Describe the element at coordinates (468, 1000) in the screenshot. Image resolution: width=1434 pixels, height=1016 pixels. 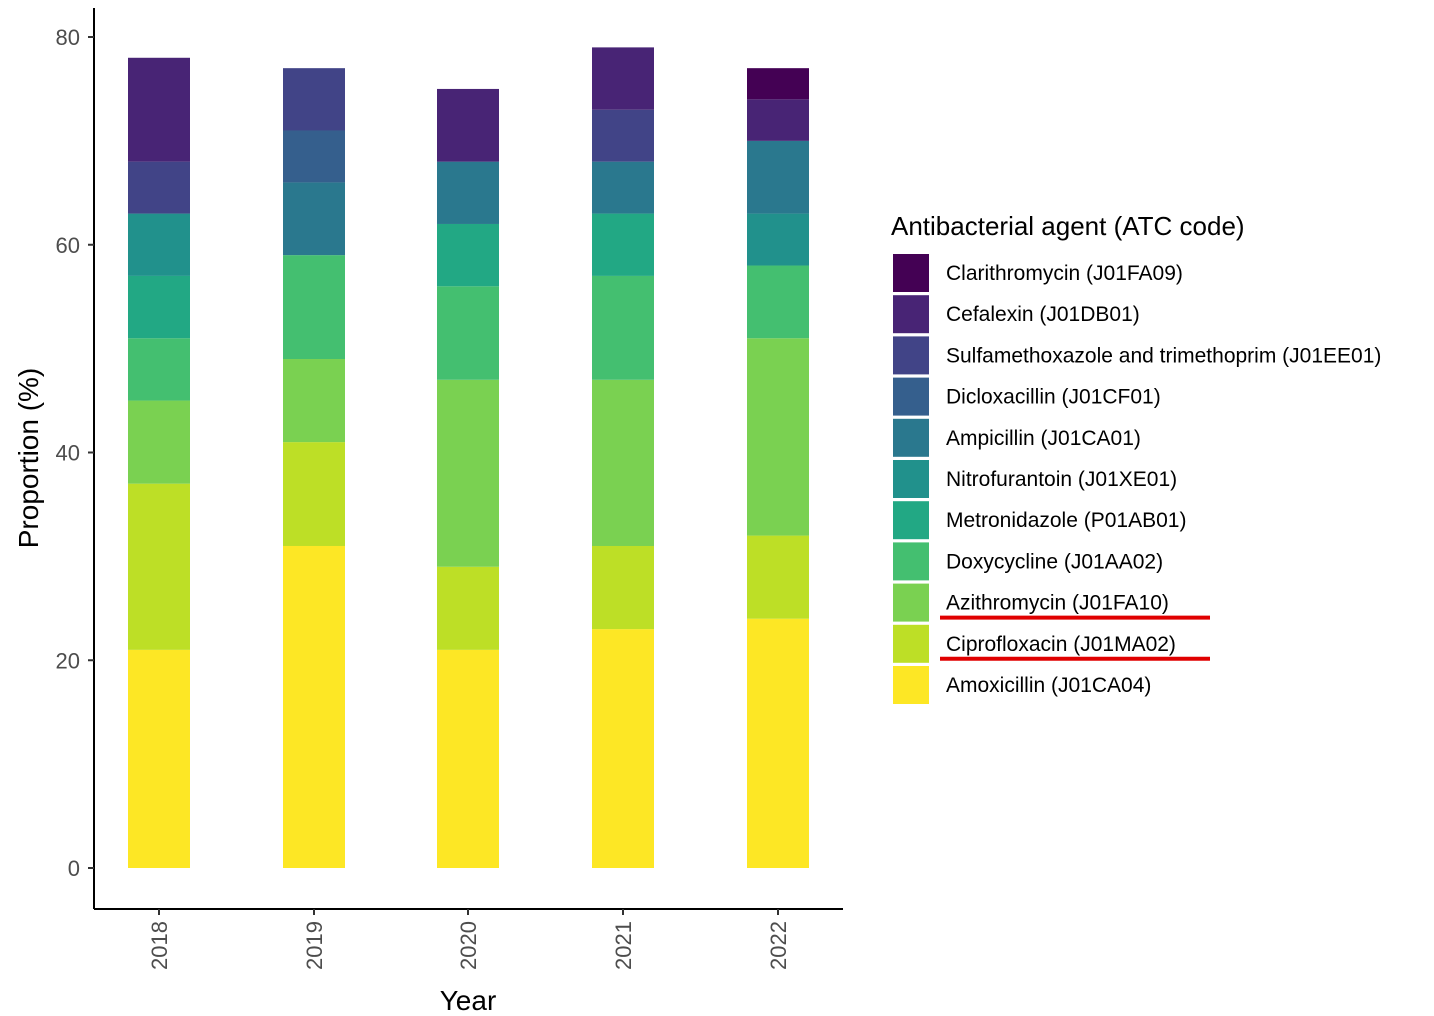
I see `x-axis-title: Year` at that location.